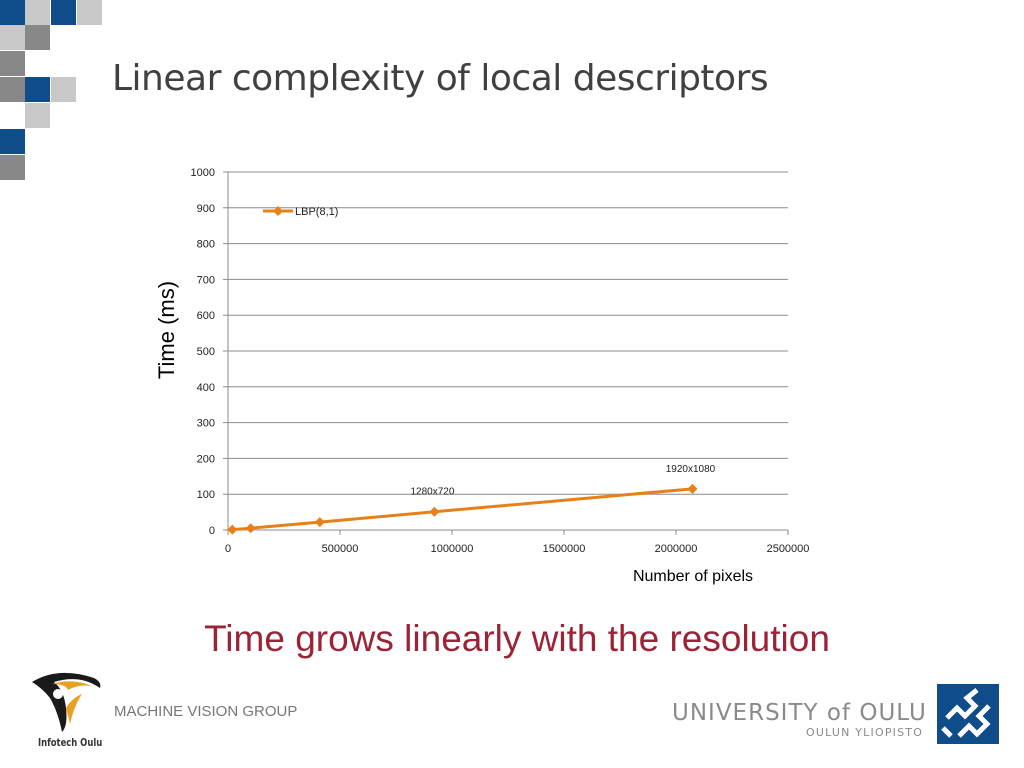  Describe the element at coordinates (316, 212) in the screenshot. I see `legend-label: LBP(8,1)` at that location.